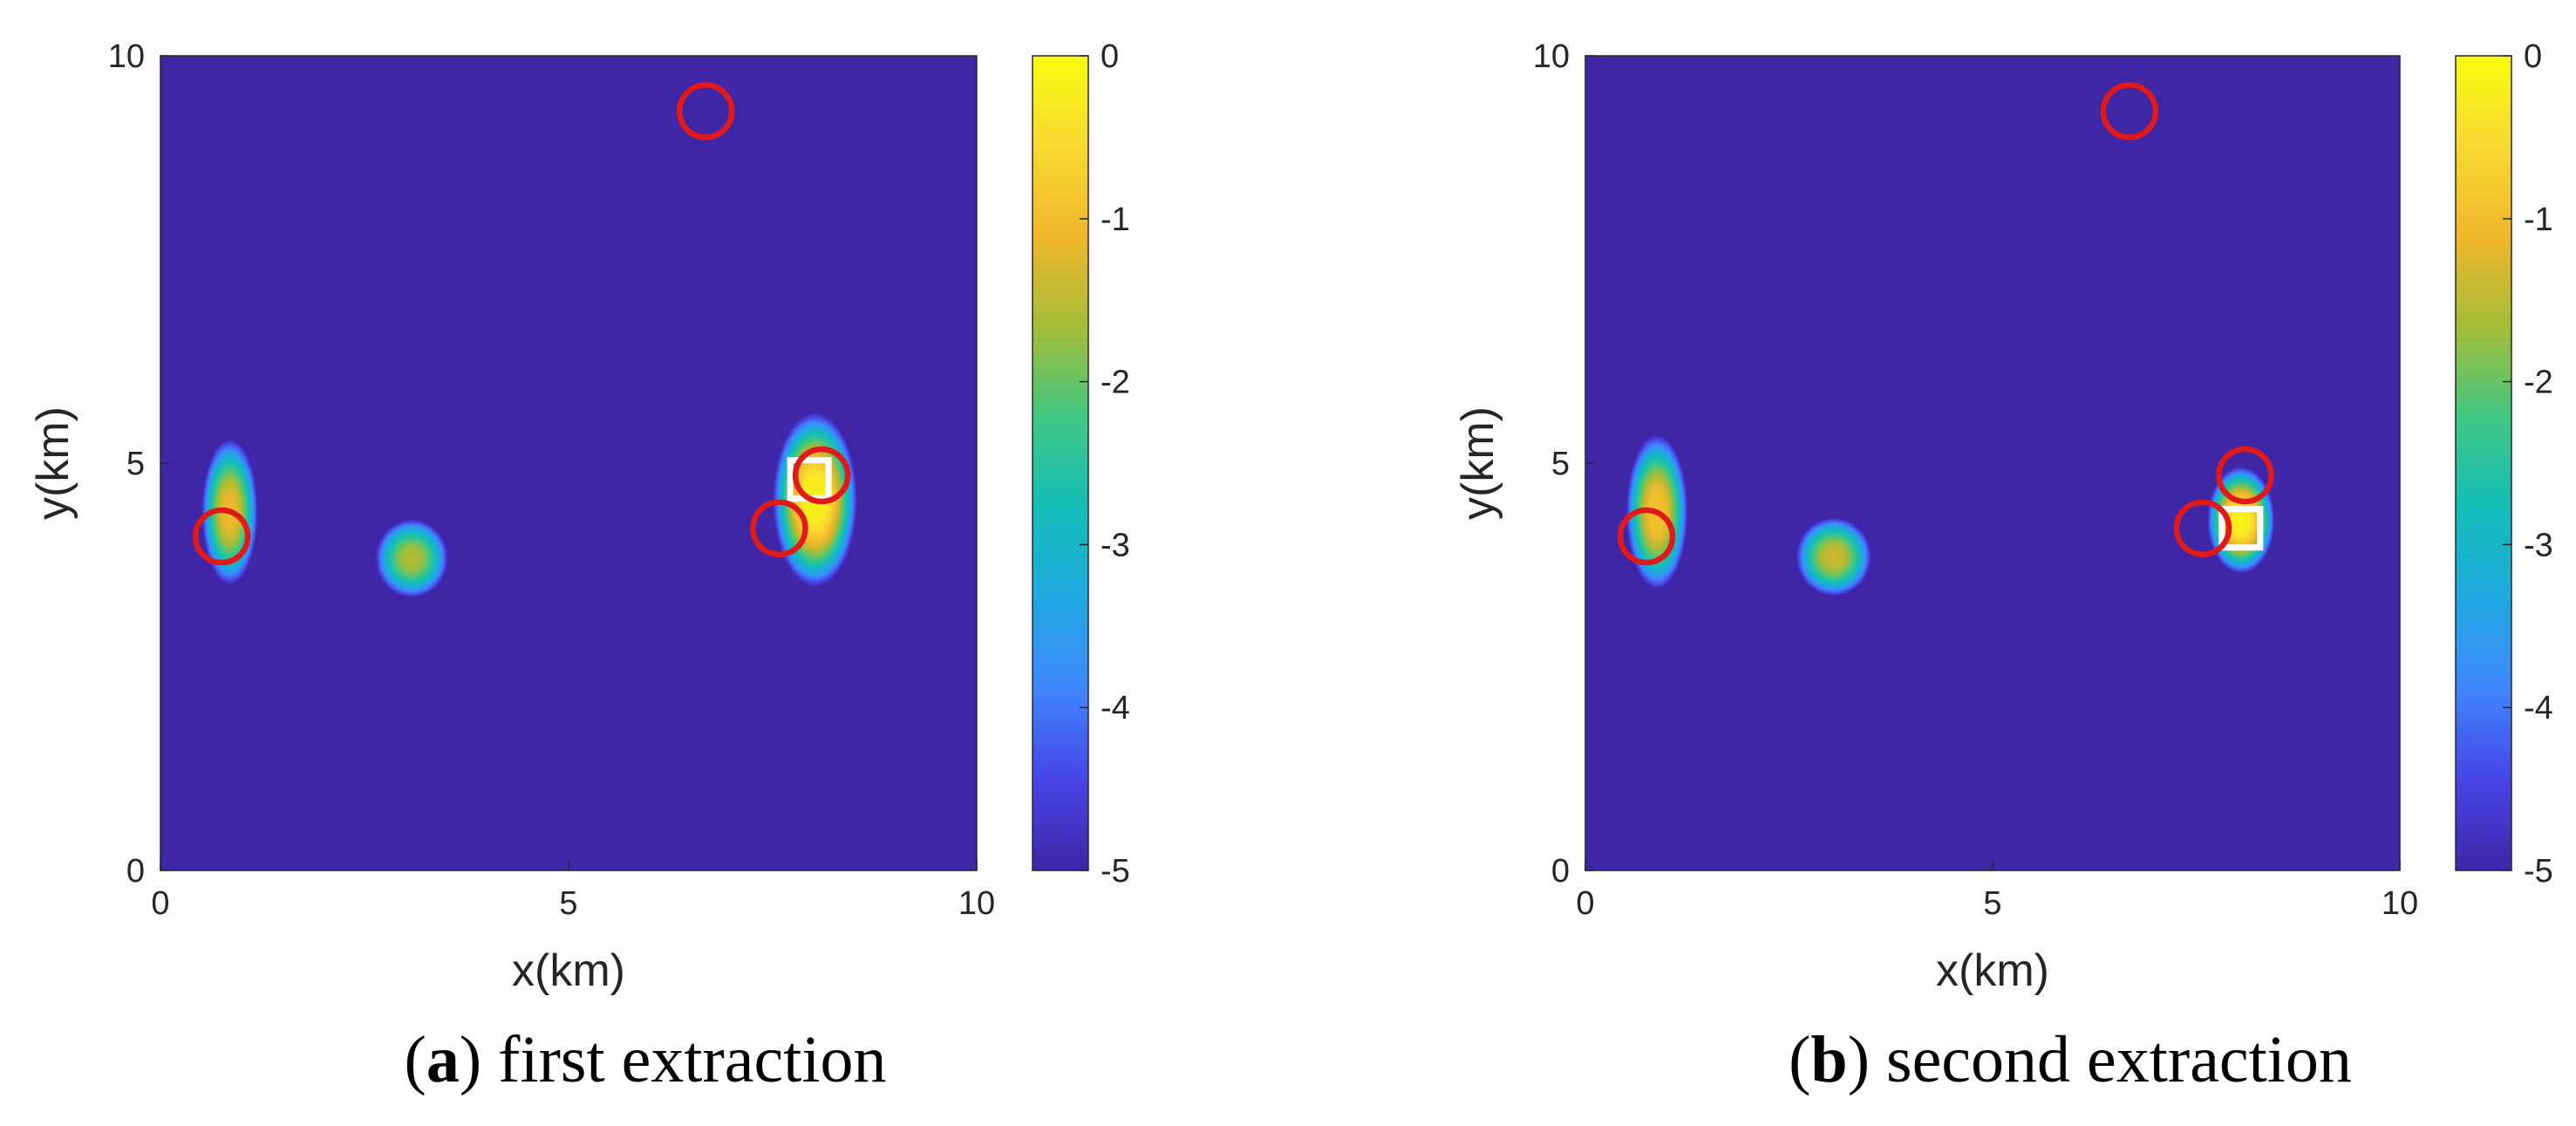  I want to click on caption-text: first extraction, so click(692, 1059).